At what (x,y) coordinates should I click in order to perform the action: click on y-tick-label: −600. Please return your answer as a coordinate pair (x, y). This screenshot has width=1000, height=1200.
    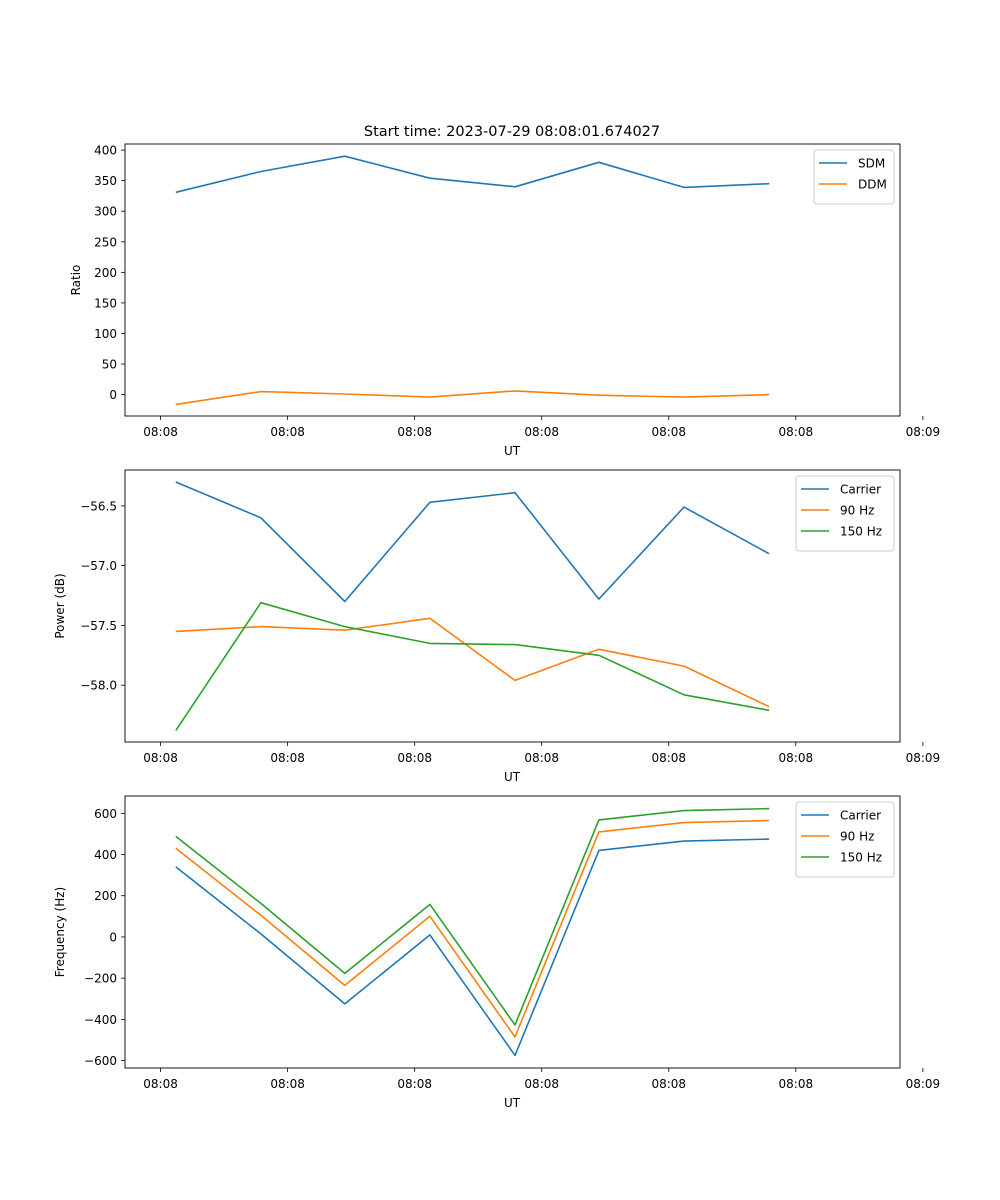
    Looking at the image, I should click on (100, 1061).